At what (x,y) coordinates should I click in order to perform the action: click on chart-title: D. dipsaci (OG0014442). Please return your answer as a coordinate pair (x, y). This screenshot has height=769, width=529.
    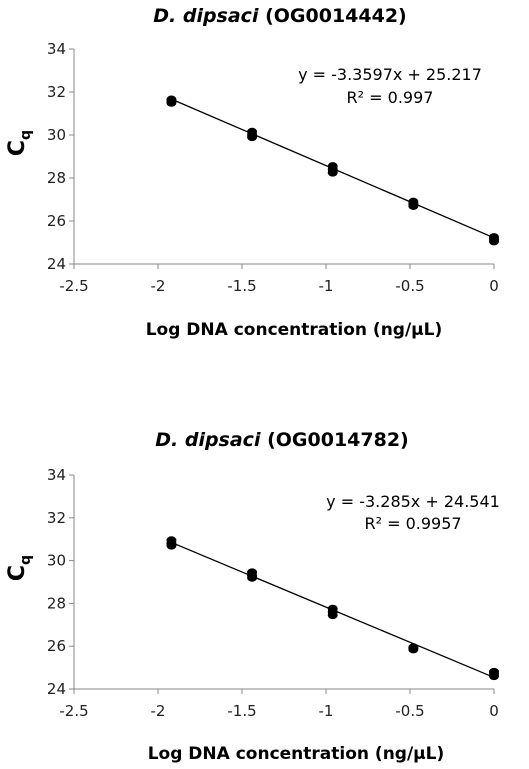
    Looking at the image, I should click on (280, 16).